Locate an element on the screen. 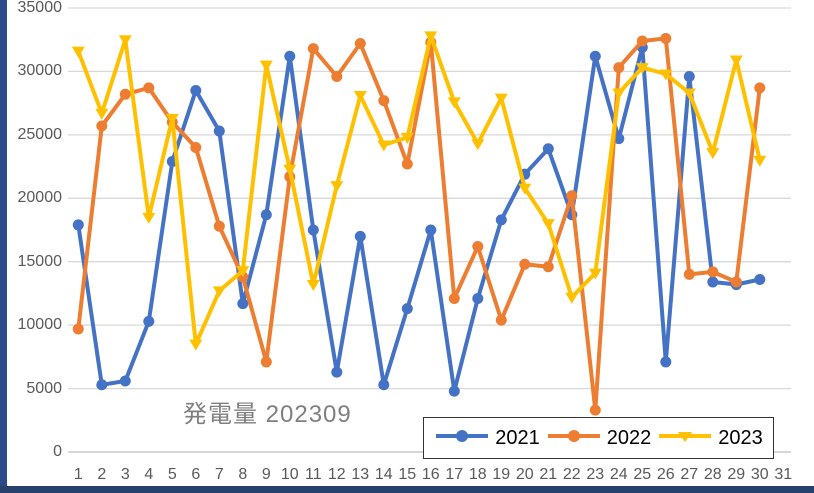 The height and width of the screenshot is (493, 814). x-tick-label: 1 is located at coordinates (78, 474).